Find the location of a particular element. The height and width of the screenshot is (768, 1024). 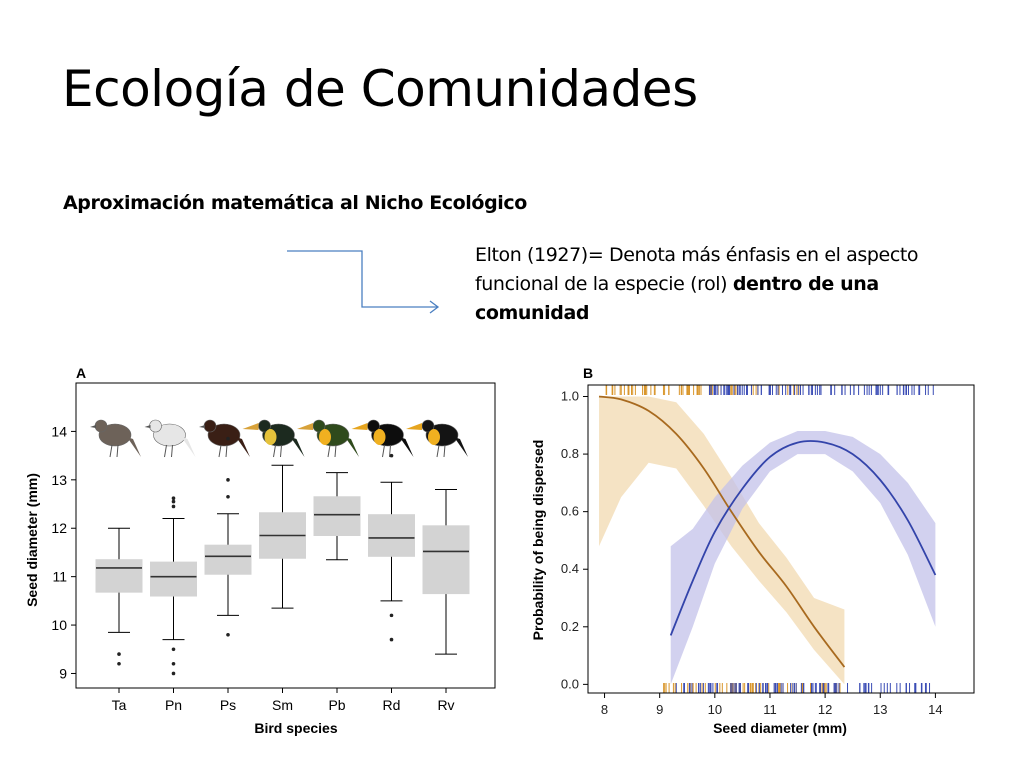

box-ta is located at coordinates (119, 596).